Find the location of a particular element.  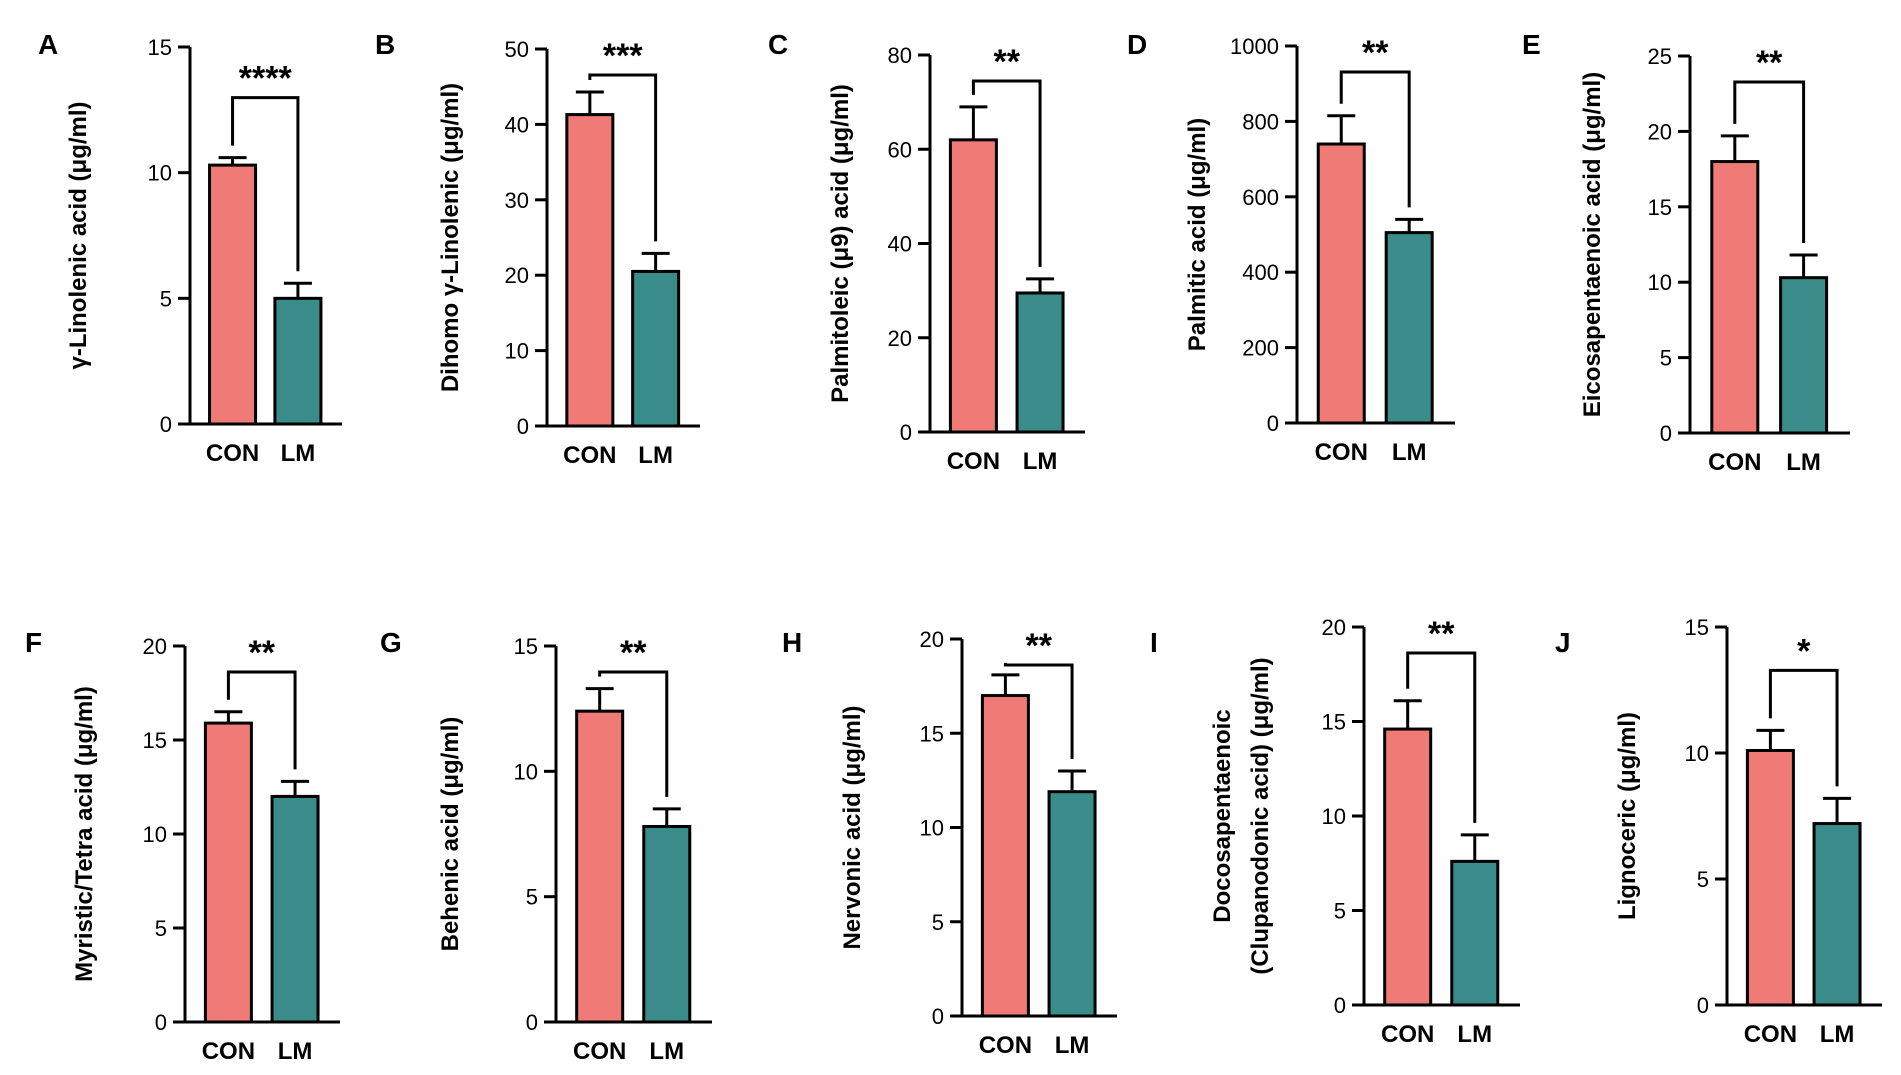

y-axis-label: Palmitic acid (μg/ml) is located at coordinates (1197, 234).